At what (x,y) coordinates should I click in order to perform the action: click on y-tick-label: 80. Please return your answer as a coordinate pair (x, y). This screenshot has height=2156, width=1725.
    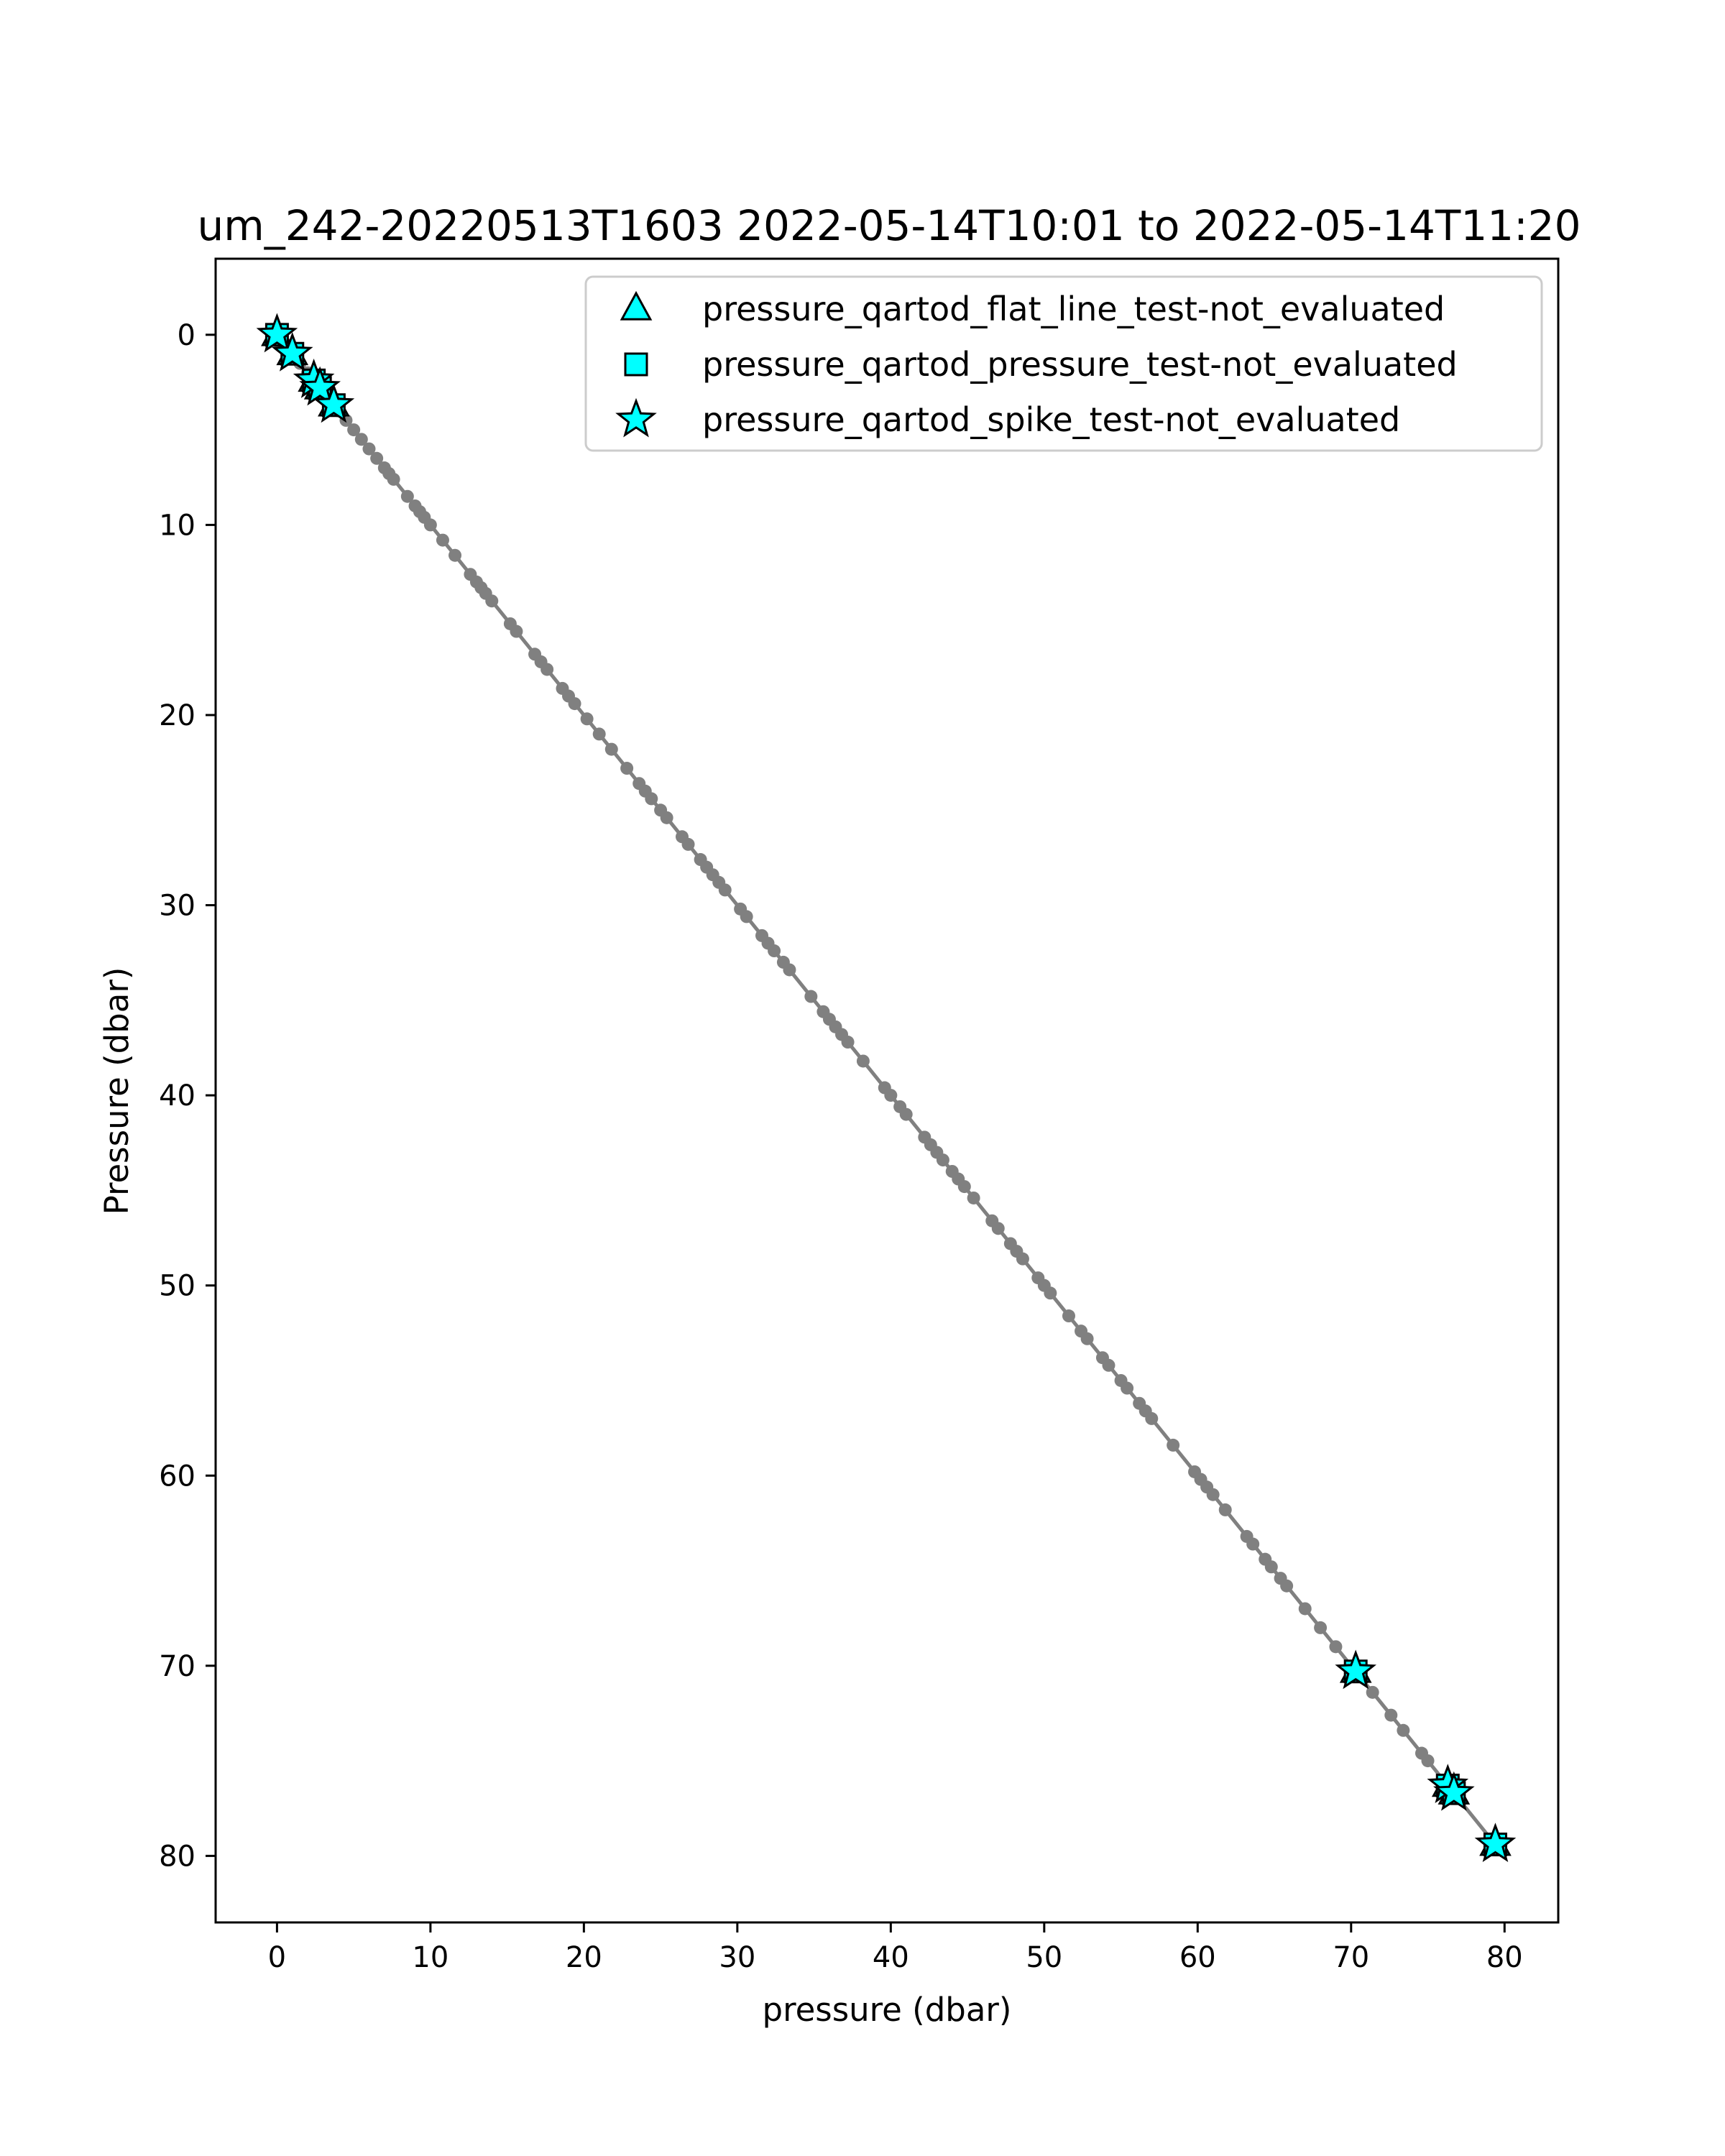
    Looking at the image, I should click on (177, 1857).